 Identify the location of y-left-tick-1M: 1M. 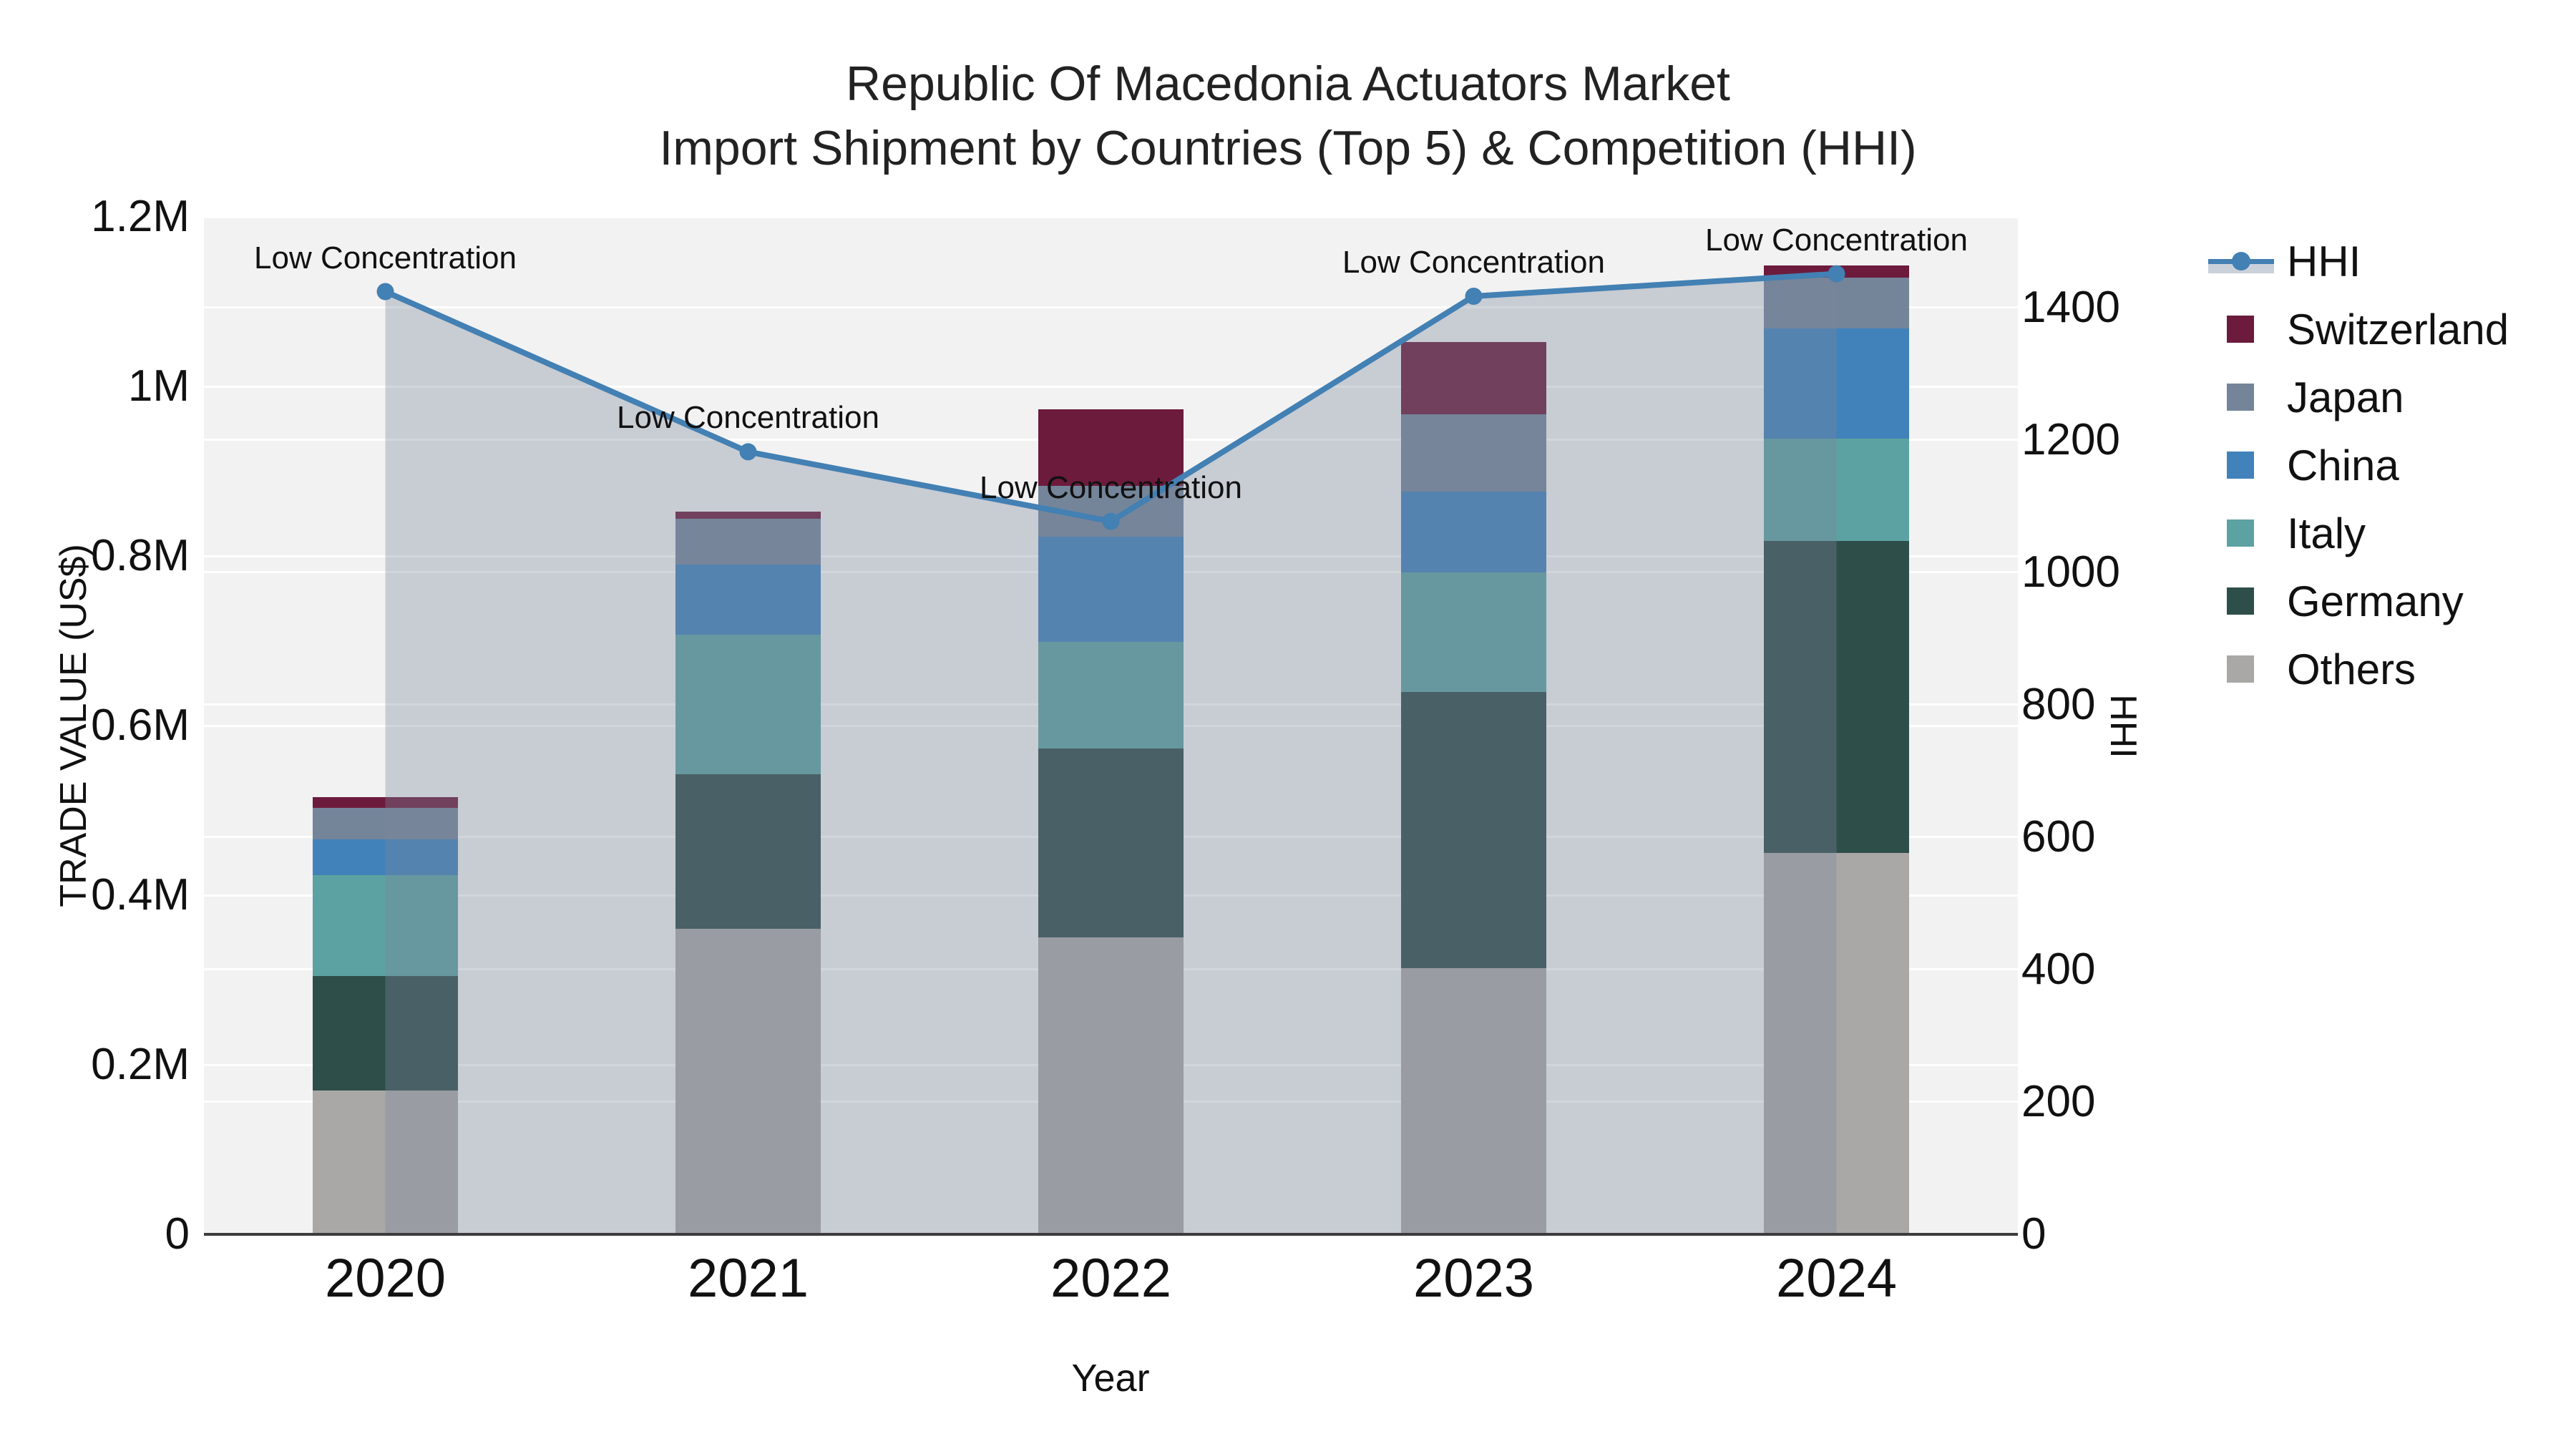
(158, 386).